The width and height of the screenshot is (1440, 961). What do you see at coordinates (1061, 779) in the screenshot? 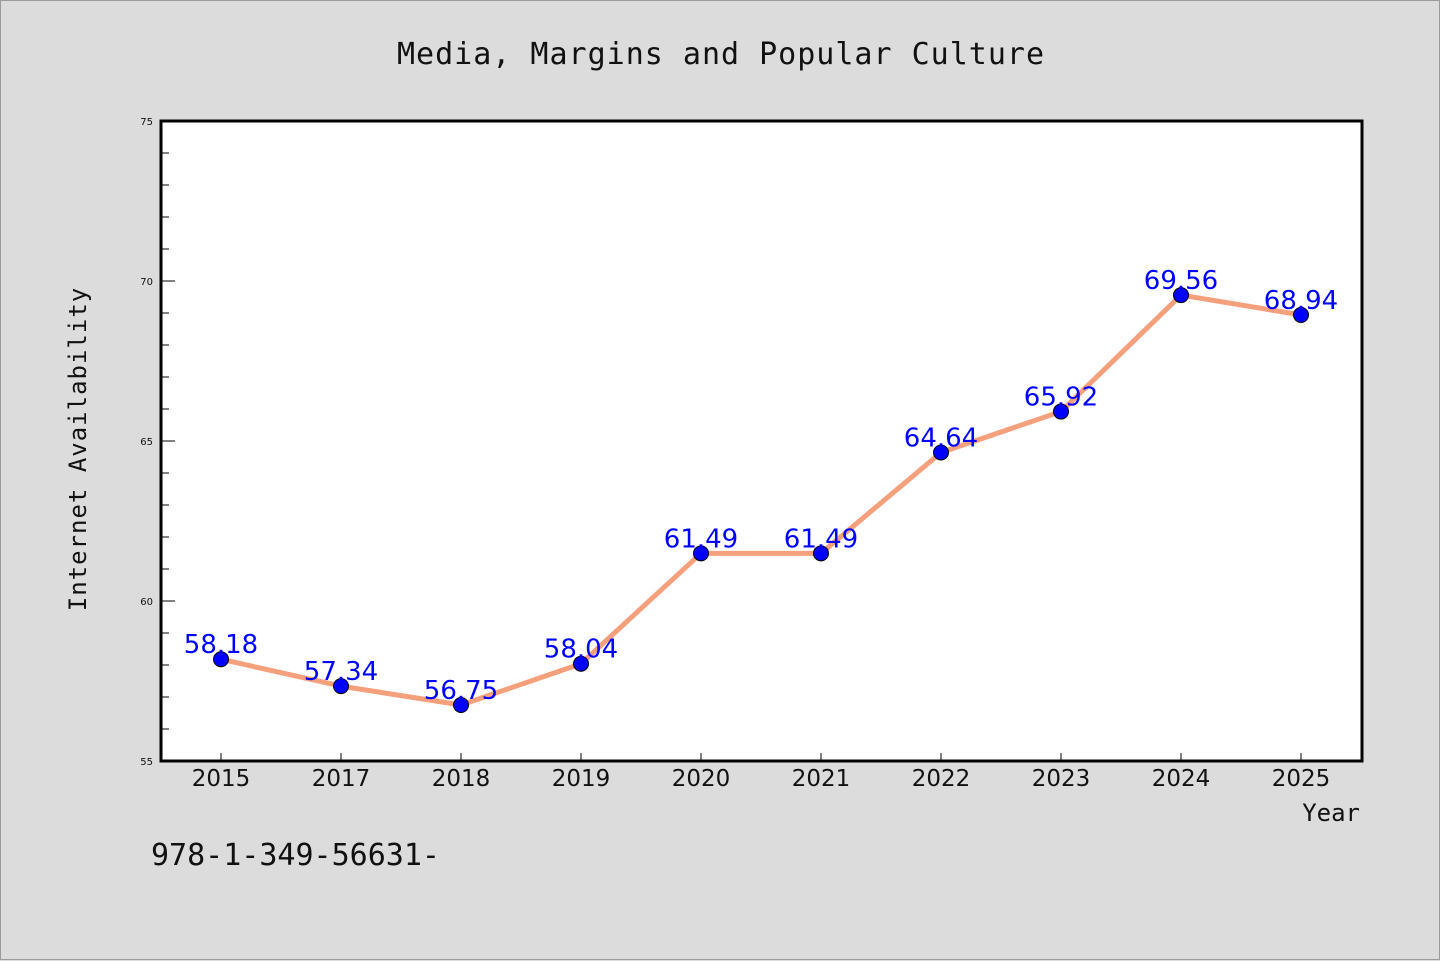
I see `x-tick-label: 2023` at bounding box center [1061, 779].